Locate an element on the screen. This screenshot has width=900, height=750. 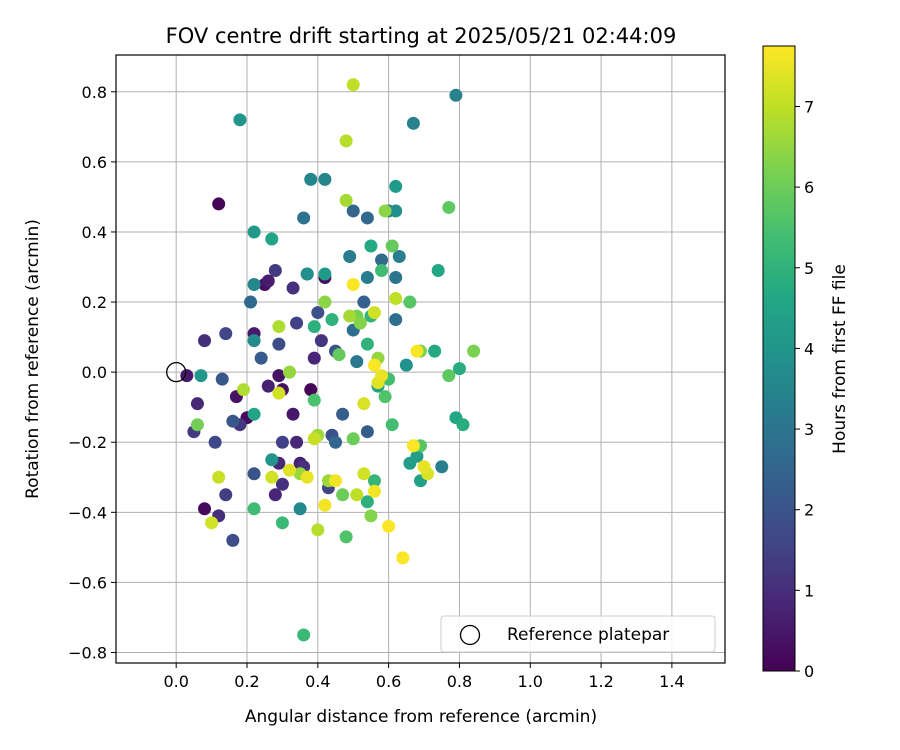
y-tick-label: 0.4 is located at coordinates (94, 232).